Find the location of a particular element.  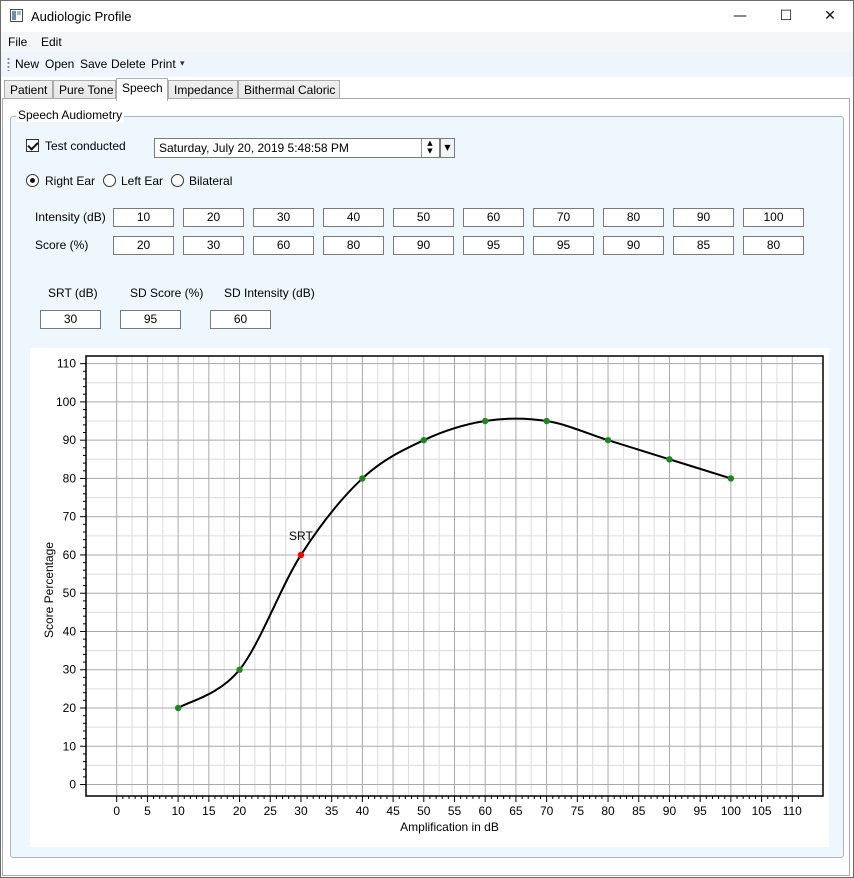

spin-up-icon: ▲ is located at coordinates (430, 143).